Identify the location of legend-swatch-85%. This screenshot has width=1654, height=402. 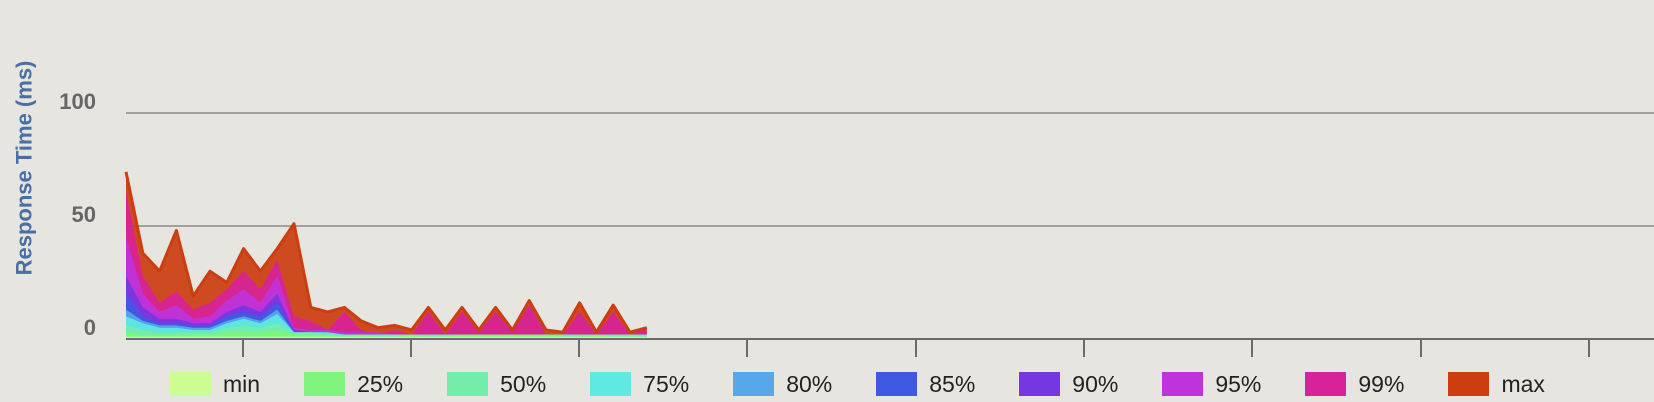
(897, 384).